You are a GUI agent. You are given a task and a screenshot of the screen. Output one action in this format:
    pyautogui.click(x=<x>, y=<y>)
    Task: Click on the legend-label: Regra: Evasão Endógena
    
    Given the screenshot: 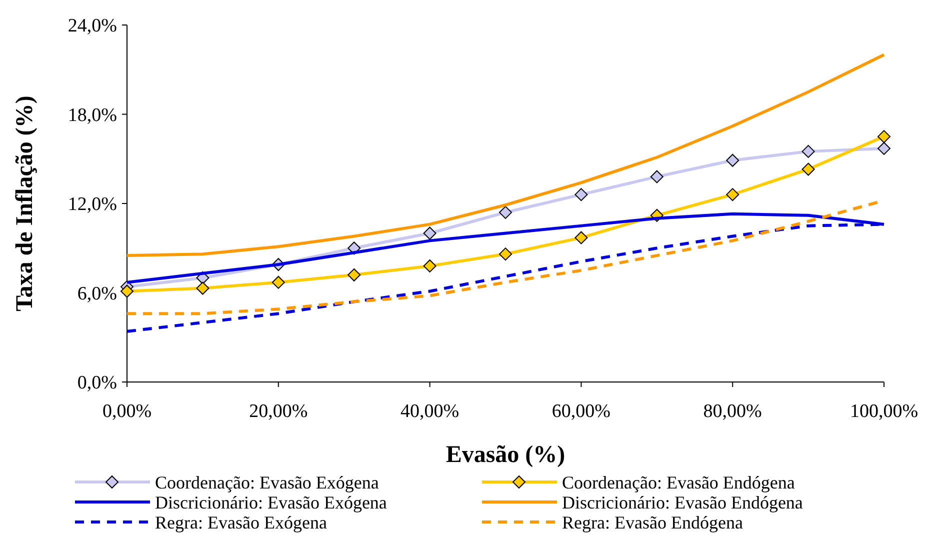 What is the action you would take?
    pyautogui.click(x=652, y=522)
    